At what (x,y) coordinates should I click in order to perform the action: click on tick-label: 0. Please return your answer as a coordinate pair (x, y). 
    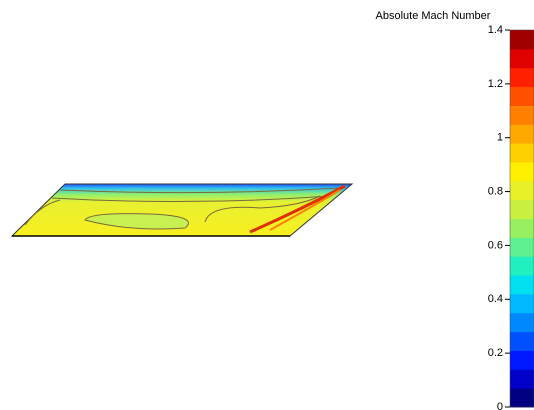
    Looking at the image, I should click on (500, 405).